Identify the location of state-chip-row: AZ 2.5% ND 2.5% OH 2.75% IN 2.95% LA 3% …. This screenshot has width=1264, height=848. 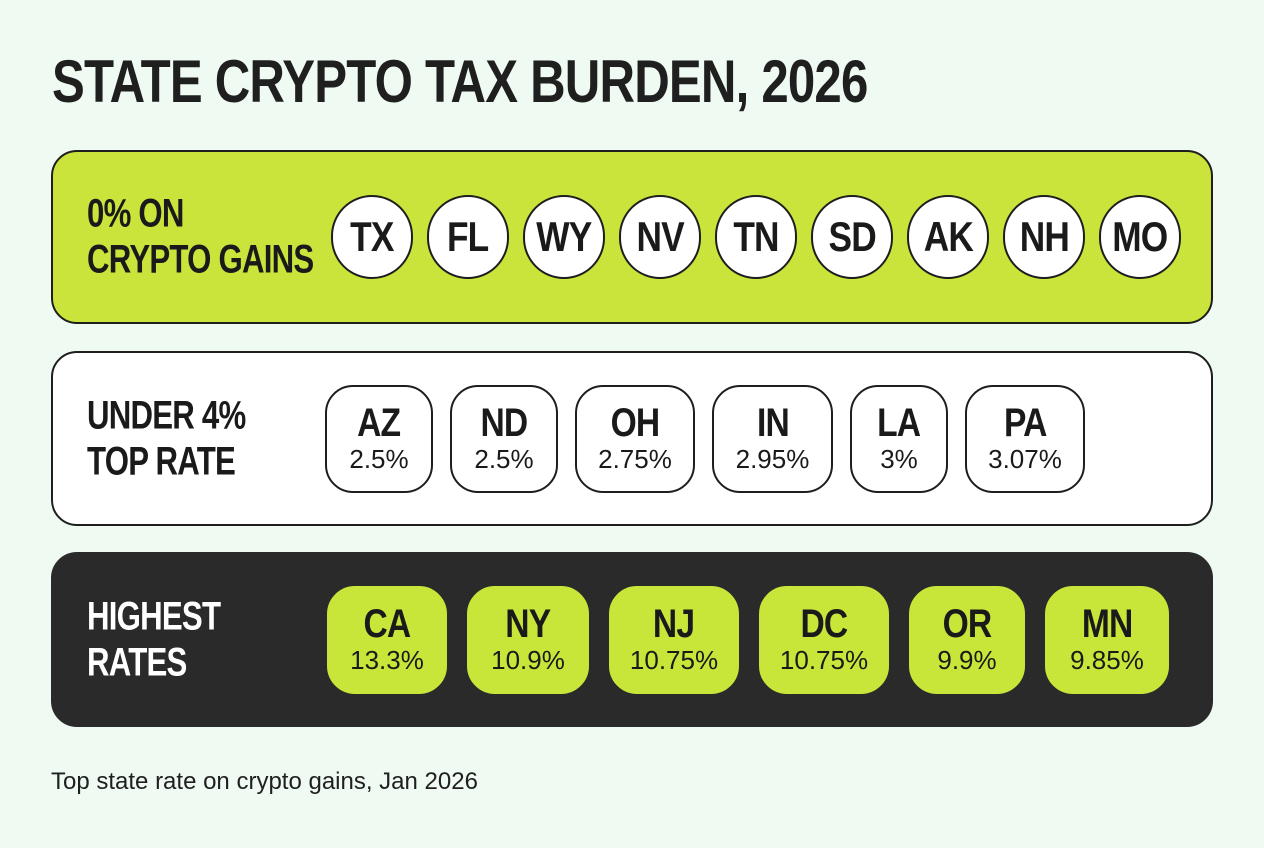
(705, 438).